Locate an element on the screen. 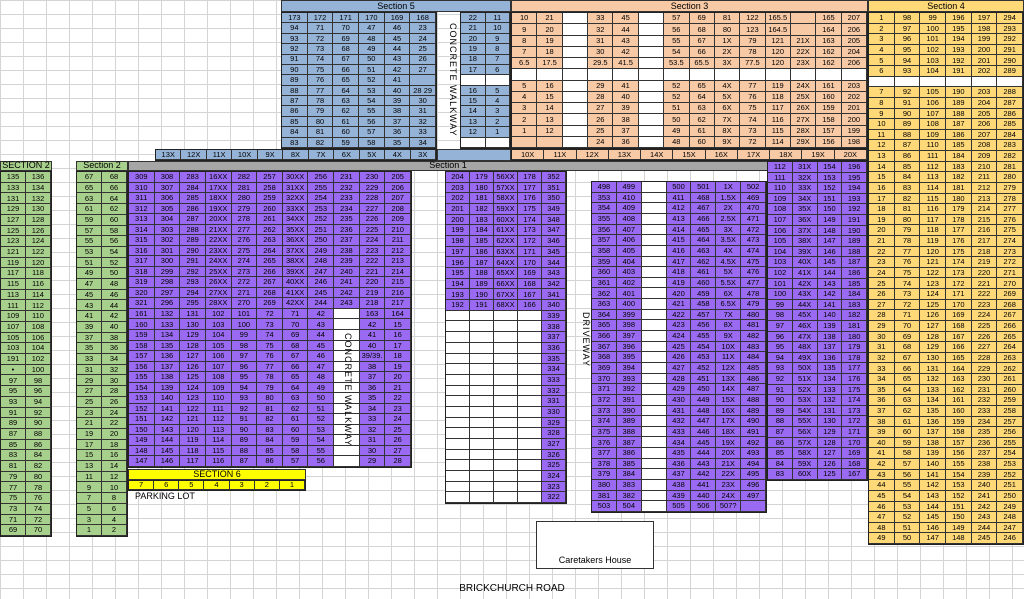  plot-cell: 112 is located at coordinates (780, 167).